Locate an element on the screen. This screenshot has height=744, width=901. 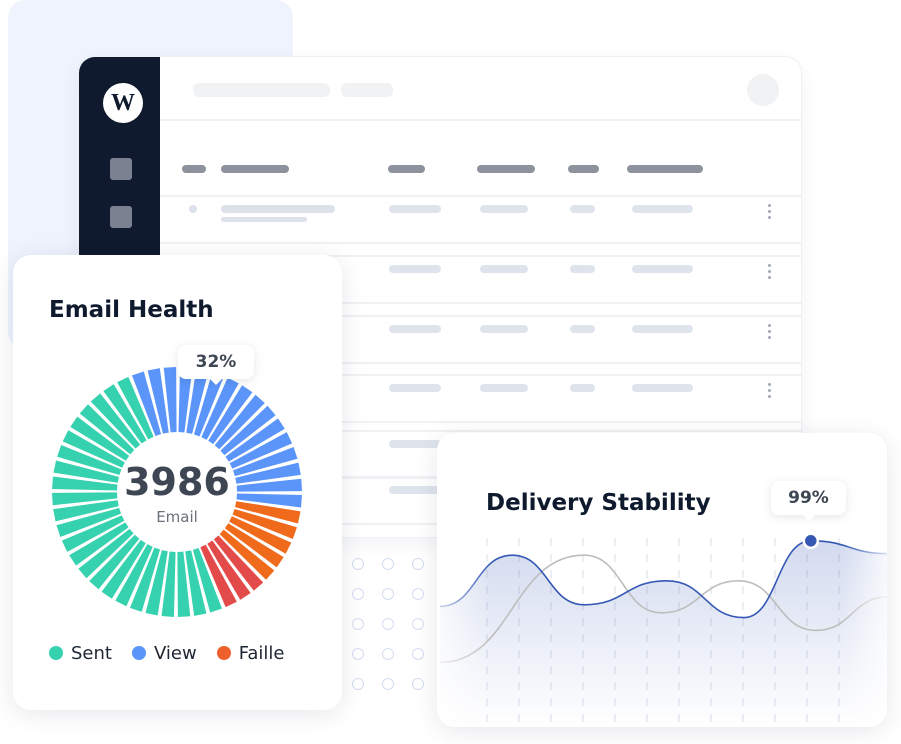
view-dot-icon is located at coordinates (138, 653).